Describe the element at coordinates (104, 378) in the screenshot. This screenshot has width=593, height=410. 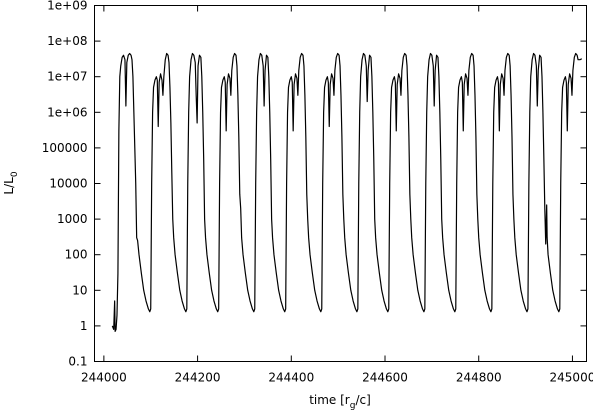
I see `x-tick-label: 244000` at that location.